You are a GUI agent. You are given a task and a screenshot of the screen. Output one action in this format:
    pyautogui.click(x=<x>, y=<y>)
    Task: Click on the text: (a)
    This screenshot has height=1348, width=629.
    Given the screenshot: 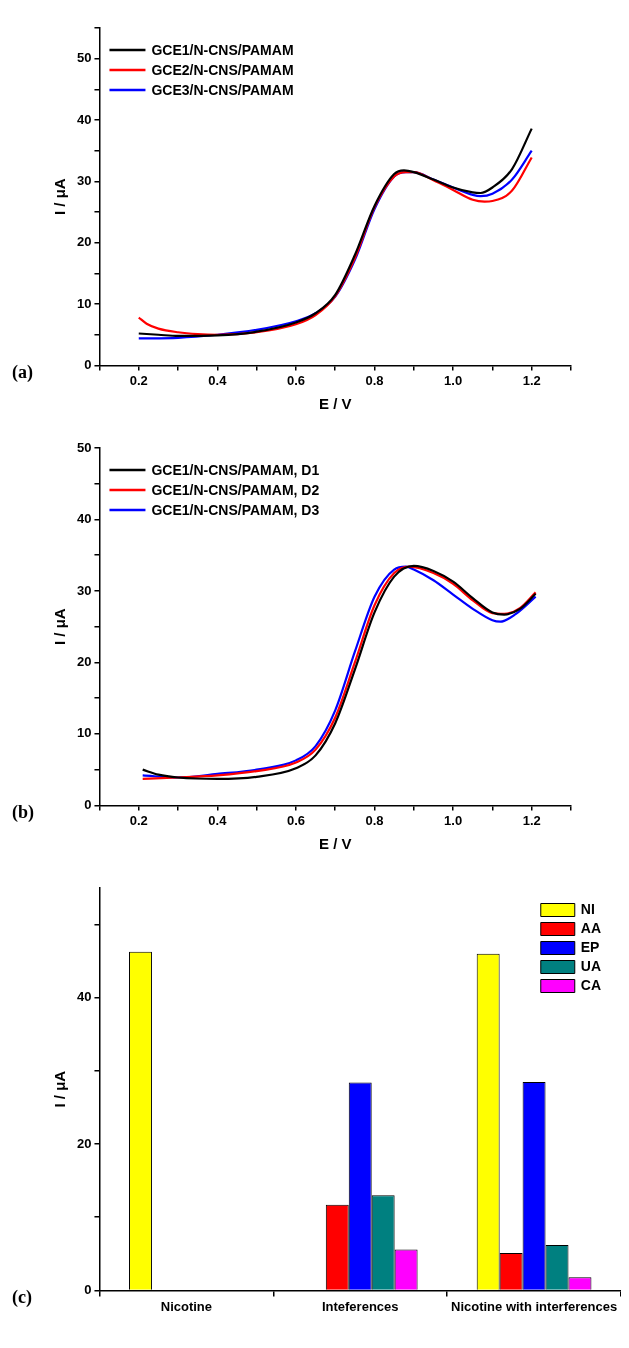 What is the action you would take?
    pyautogui.click(x=22, y=373)
    